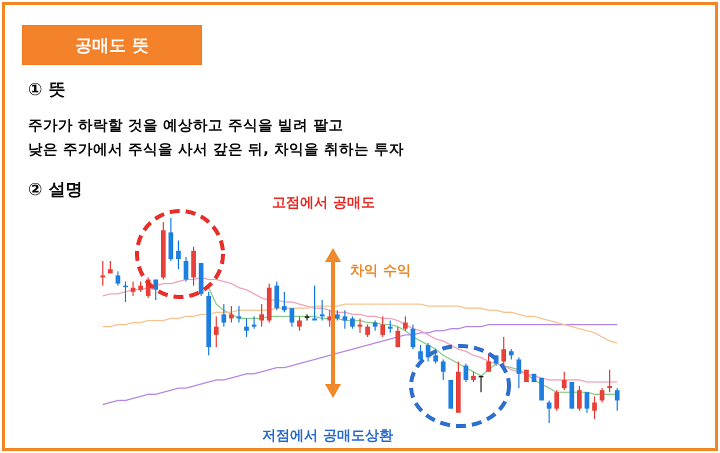 This screenshot has width=720, height=453. What do you see at coordinates (216, 150) in the screenshot?
I see `text: 낮은 주가에서 주식을 사서 갚은 뒤, 차익을 취하는 투자` at bounding box center [216, 150].